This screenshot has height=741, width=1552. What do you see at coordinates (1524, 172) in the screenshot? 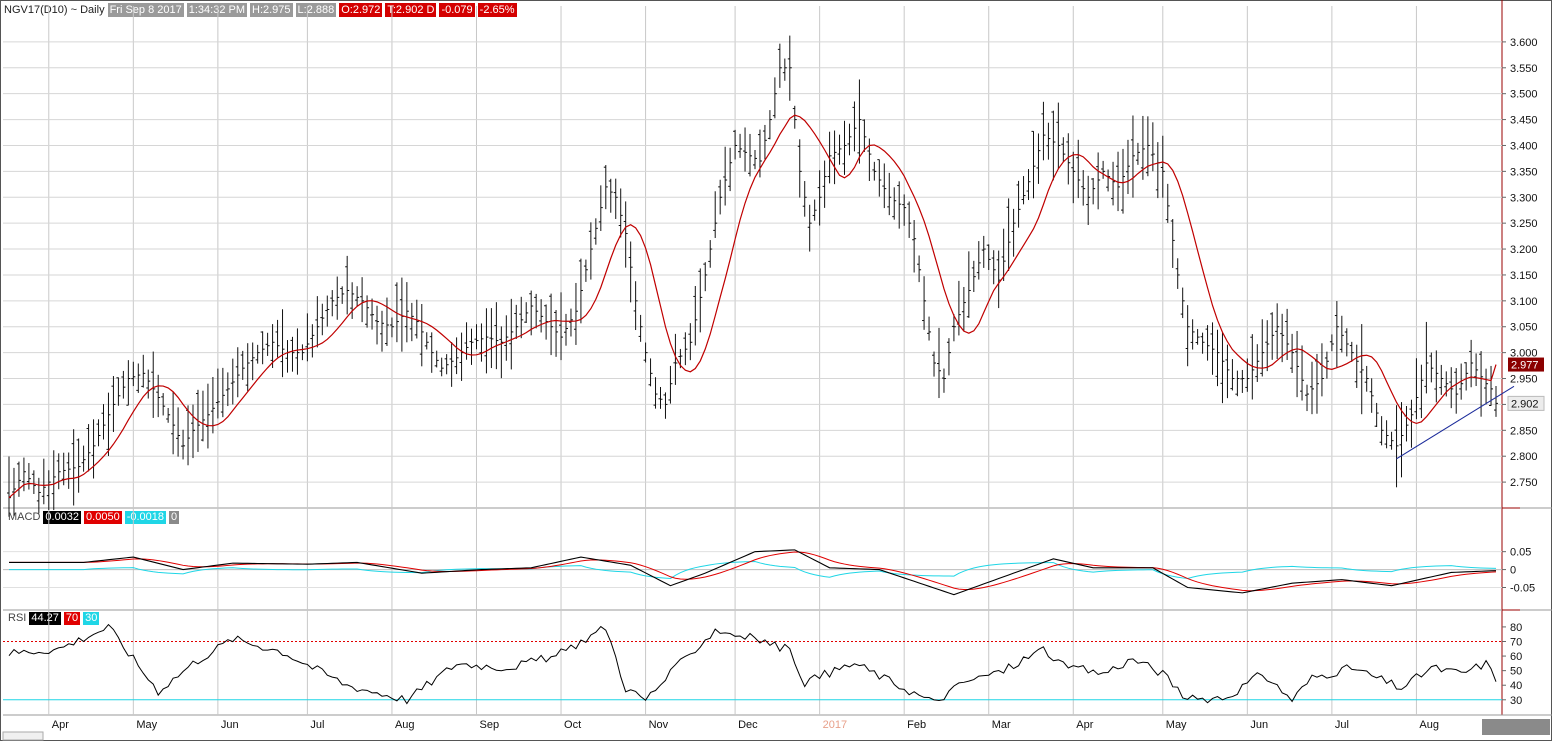
I see `price-tick-label: 3.350` at bounding box center [1524, 172].